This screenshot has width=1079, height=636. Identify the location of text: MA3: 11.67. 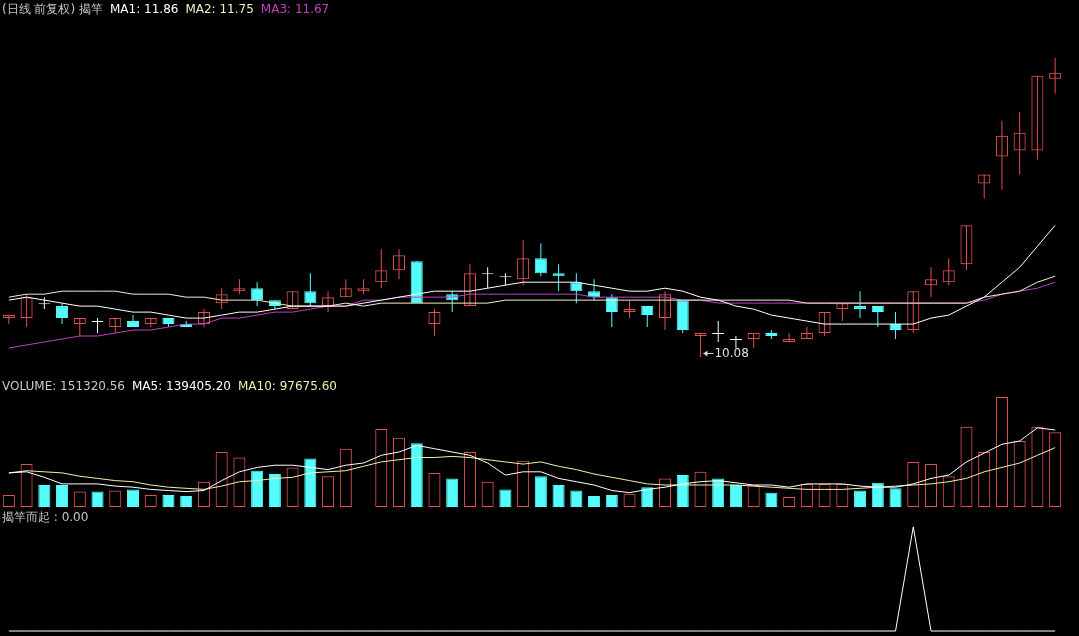
(295, 9).